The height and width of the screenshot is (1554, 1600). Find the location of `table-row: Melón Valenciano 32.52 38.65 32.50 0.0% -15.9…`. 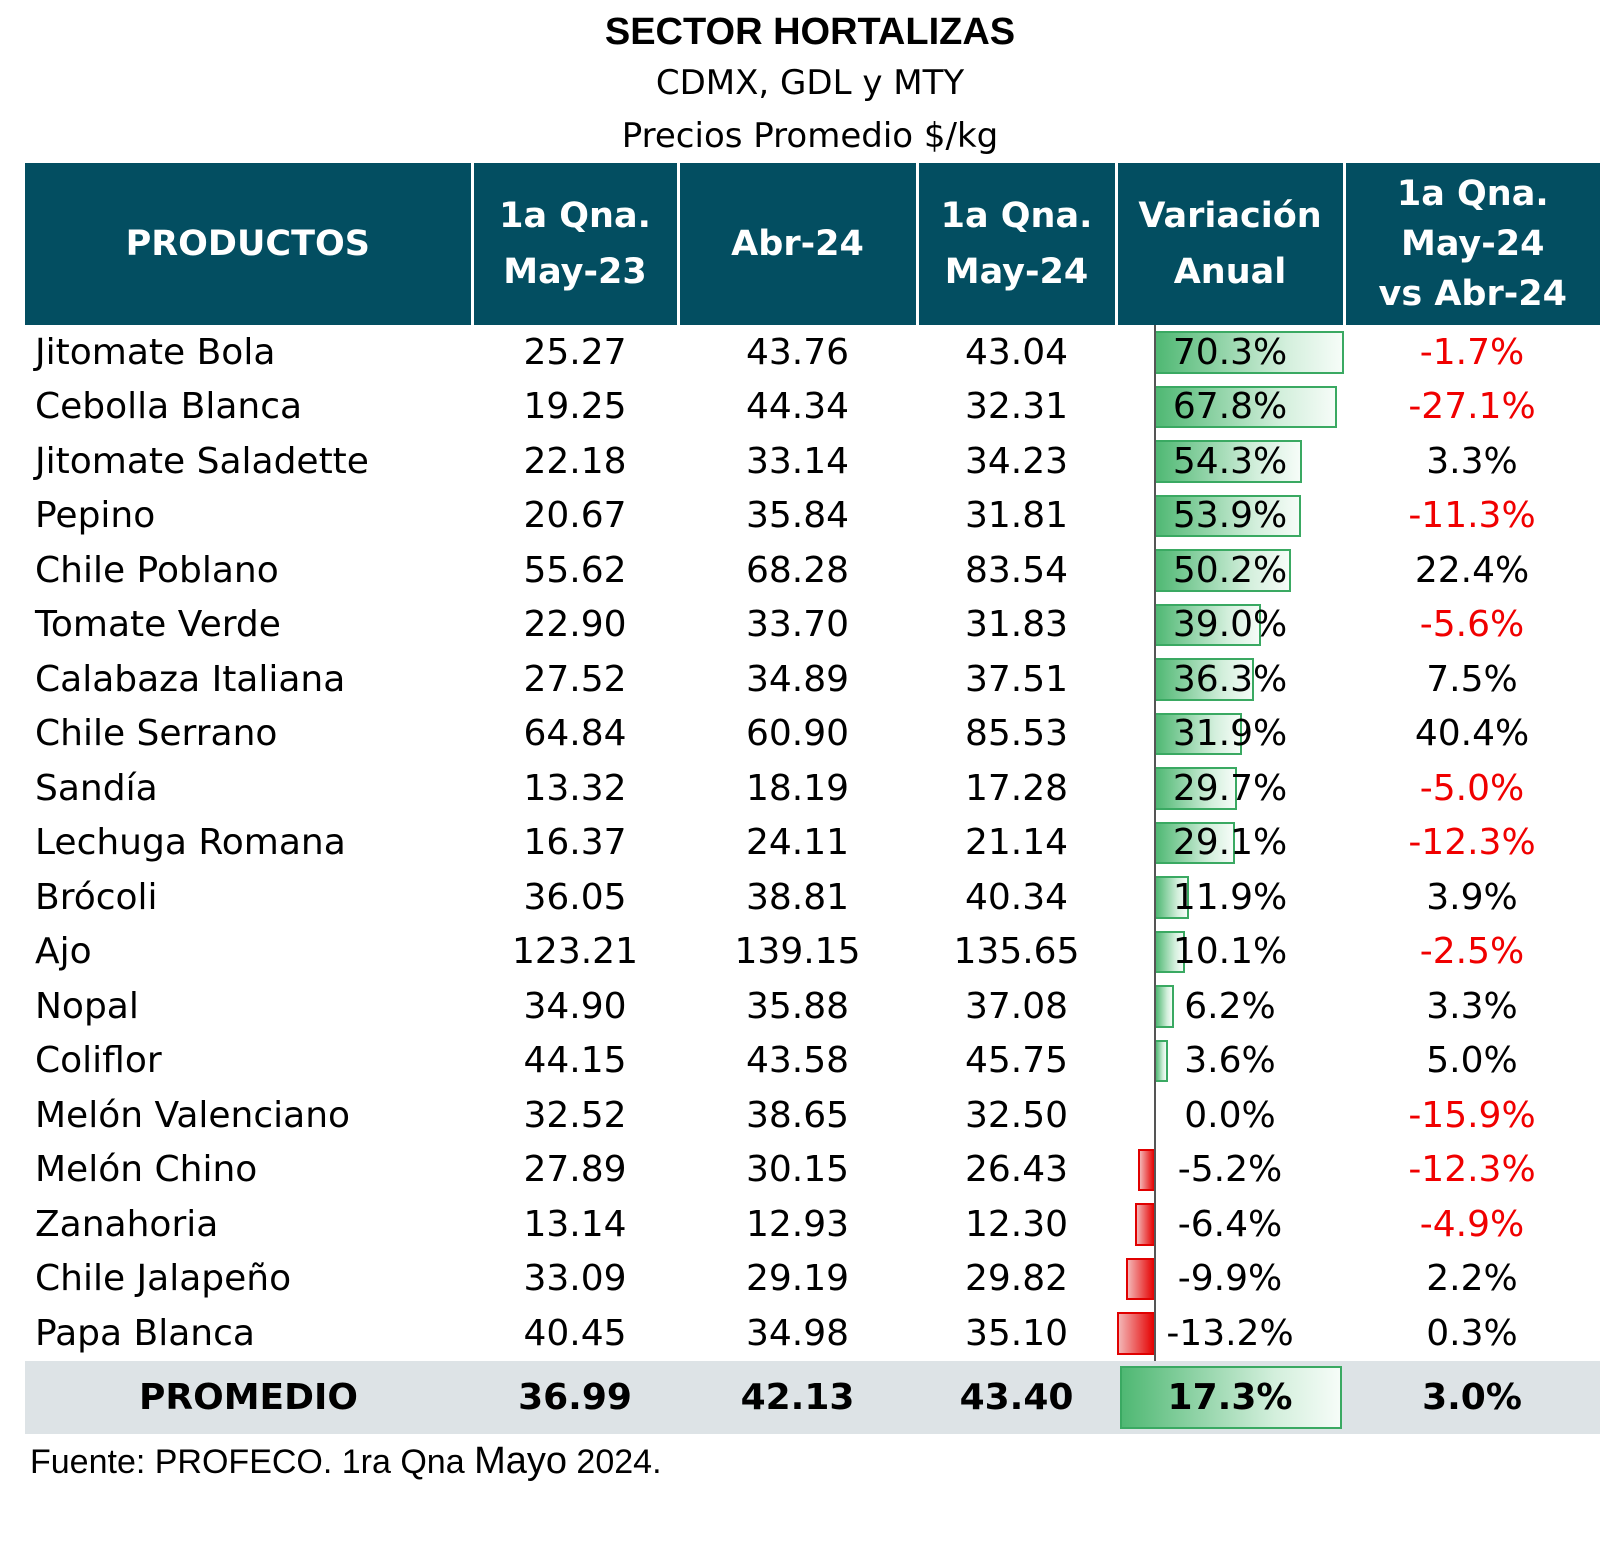

table-row: Melón Valenciano 32.52 38.65 32.50 0.0% -15.9… is located at coordinates (812, 1115).